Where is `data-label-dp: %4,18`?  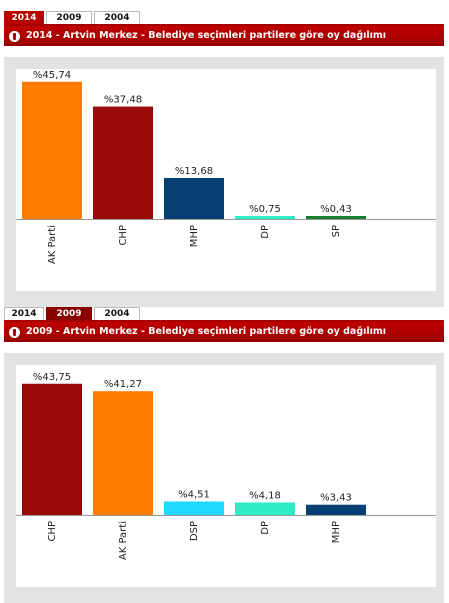
data-label-dp: %4,18 is located at coordinates (265, 495).